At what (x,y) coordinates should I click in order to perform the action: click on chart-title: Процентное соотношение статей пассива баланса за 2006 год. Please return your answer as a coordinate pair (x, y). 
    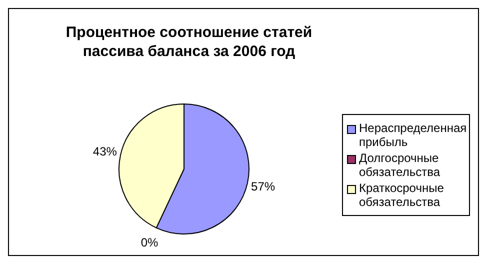
    Looking at the image, I should click on (189, 42).